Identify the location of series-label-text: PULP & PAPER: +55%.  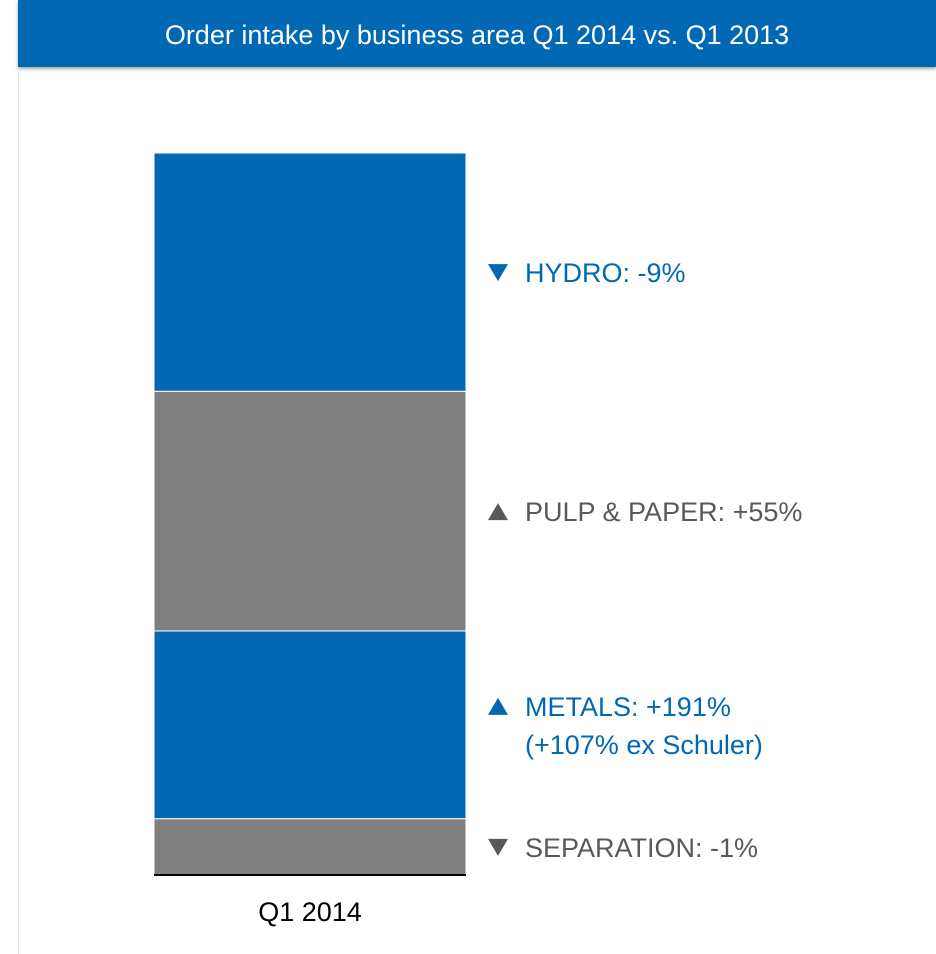
(663, 512).